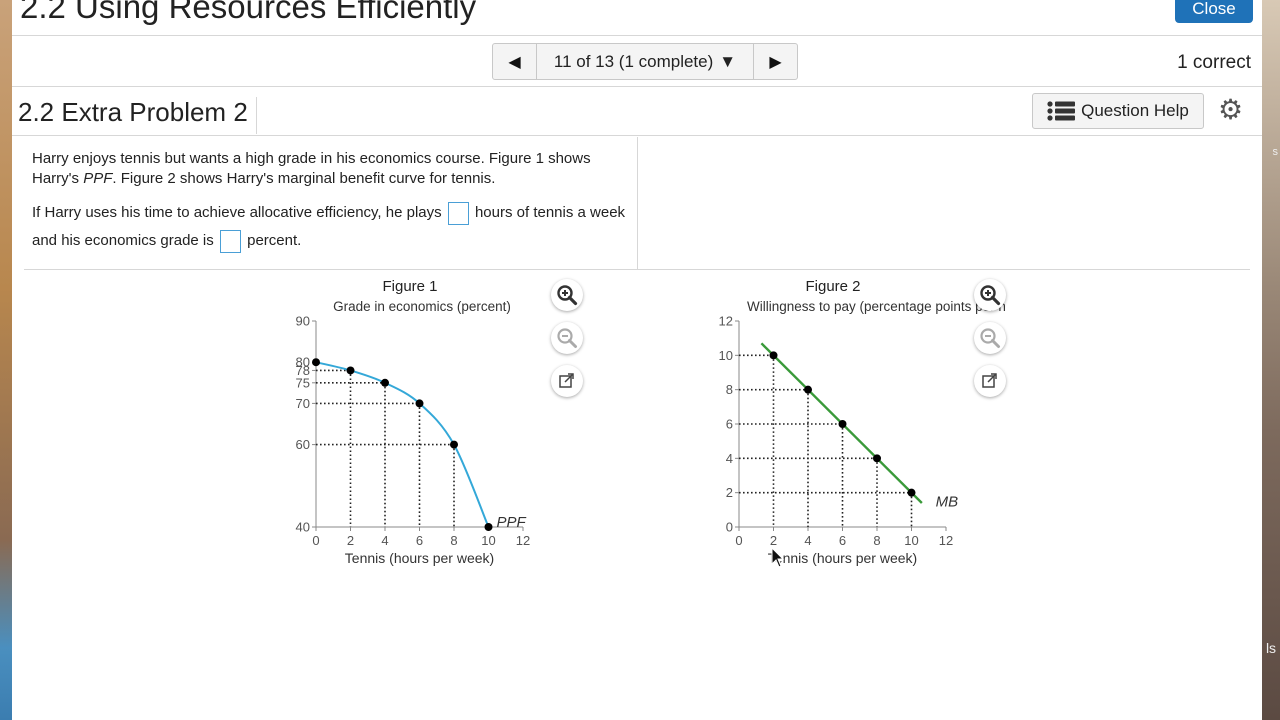 The image size is (1280, 720). What do you see at coordinates (458, 213) in the screenshot?
I see `tennis-hours-answer-input` at bounding box center [458, 213].